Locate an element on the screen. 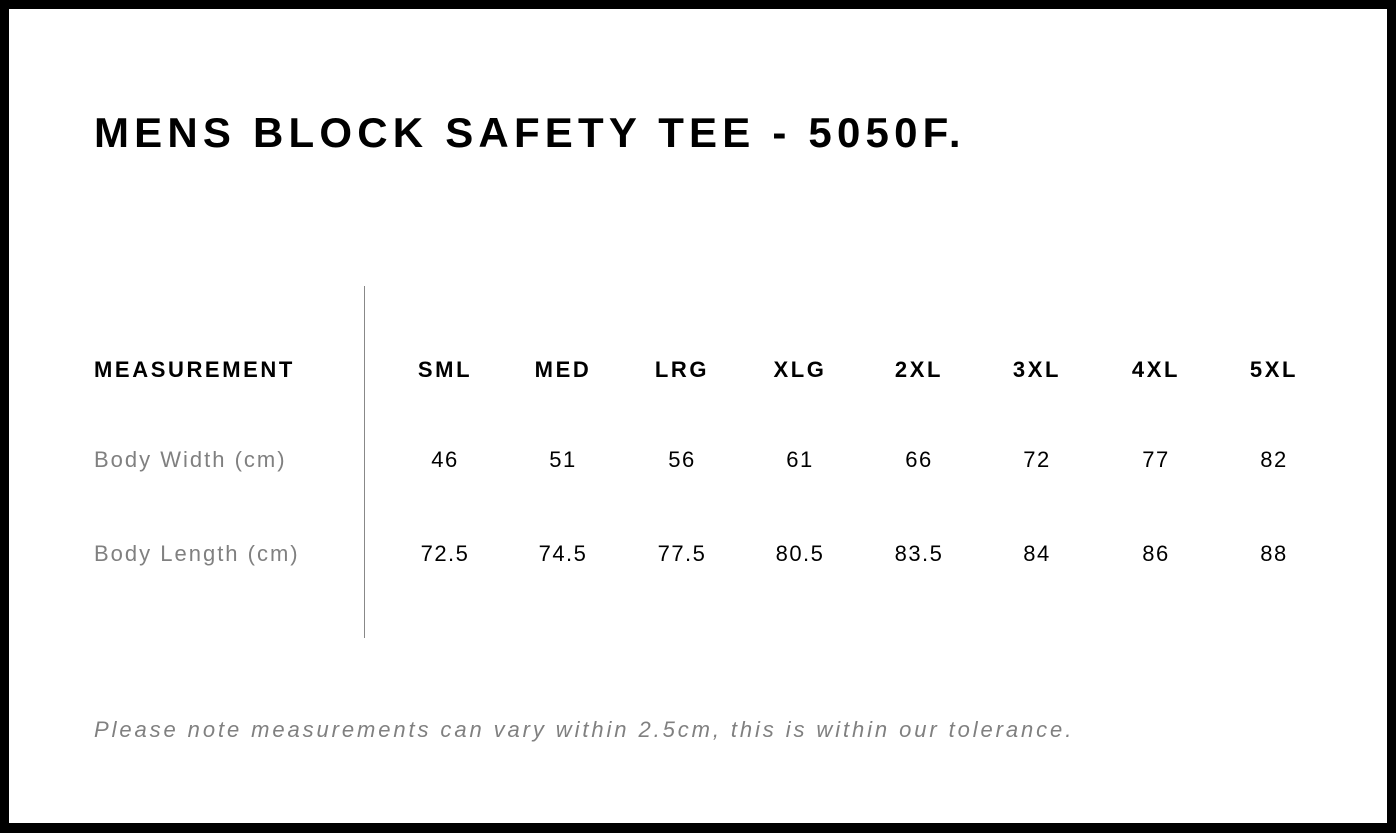 The image size is (1396, 833). page-title: MENS BLOCK SAFETY TEE - 5050F. is located at coordinates (530, 132).